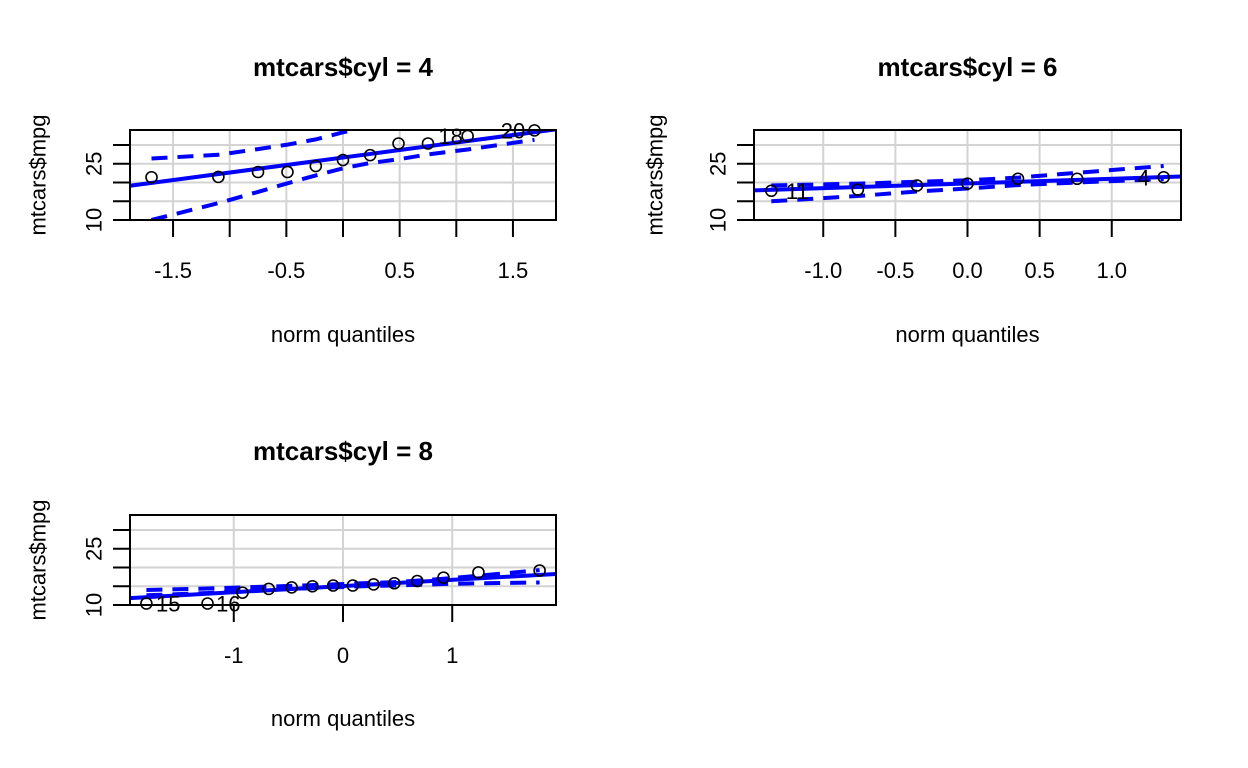 This screenshot has width=1248, height=768. I want to click on x-tick-label: -1.0, so click(823, 270).